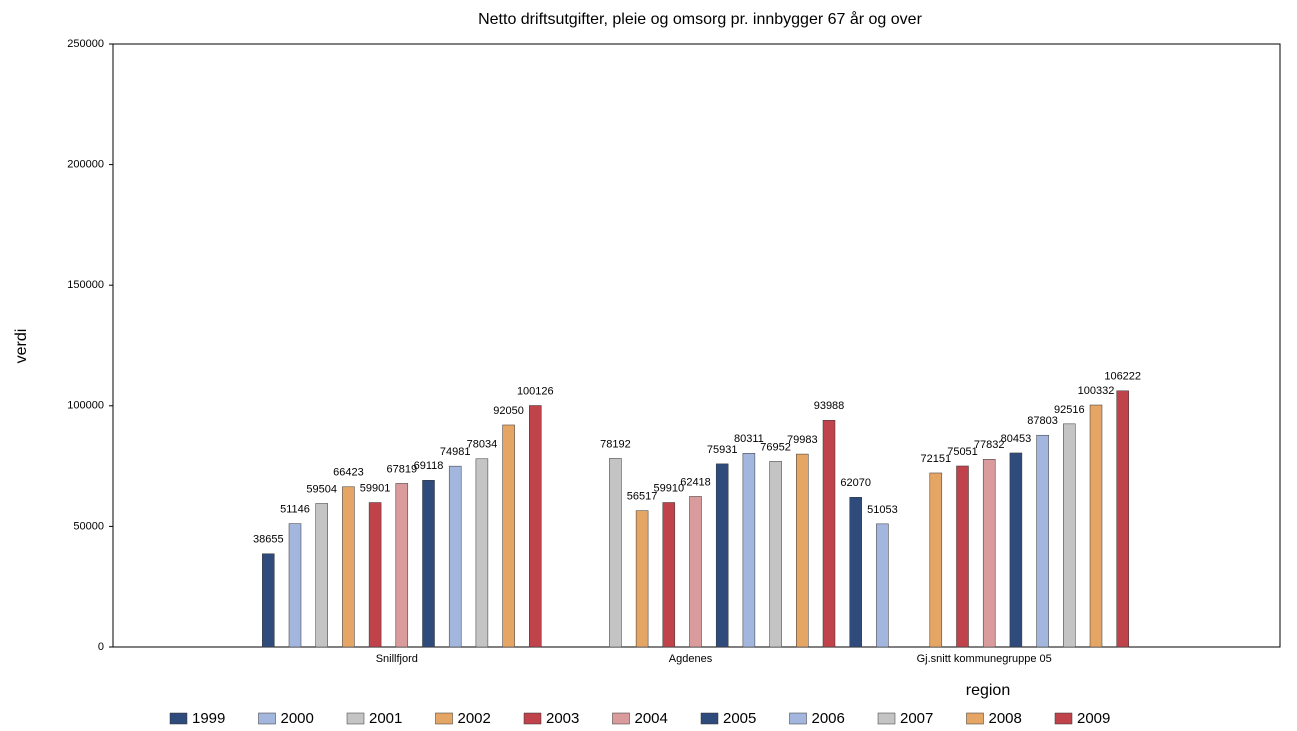 This screenshot has width=1297, height=731. What do you see at coordinates (562, 718) in the screenshot?
I see `legend-label: 2003` at bounding box center [562, 718].